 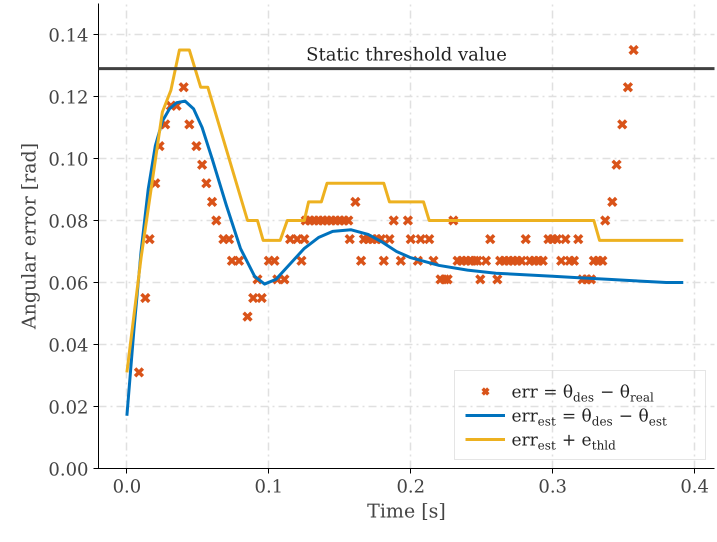 I want to click on y-tick-label: 0.12, so click(x=68, y=98).